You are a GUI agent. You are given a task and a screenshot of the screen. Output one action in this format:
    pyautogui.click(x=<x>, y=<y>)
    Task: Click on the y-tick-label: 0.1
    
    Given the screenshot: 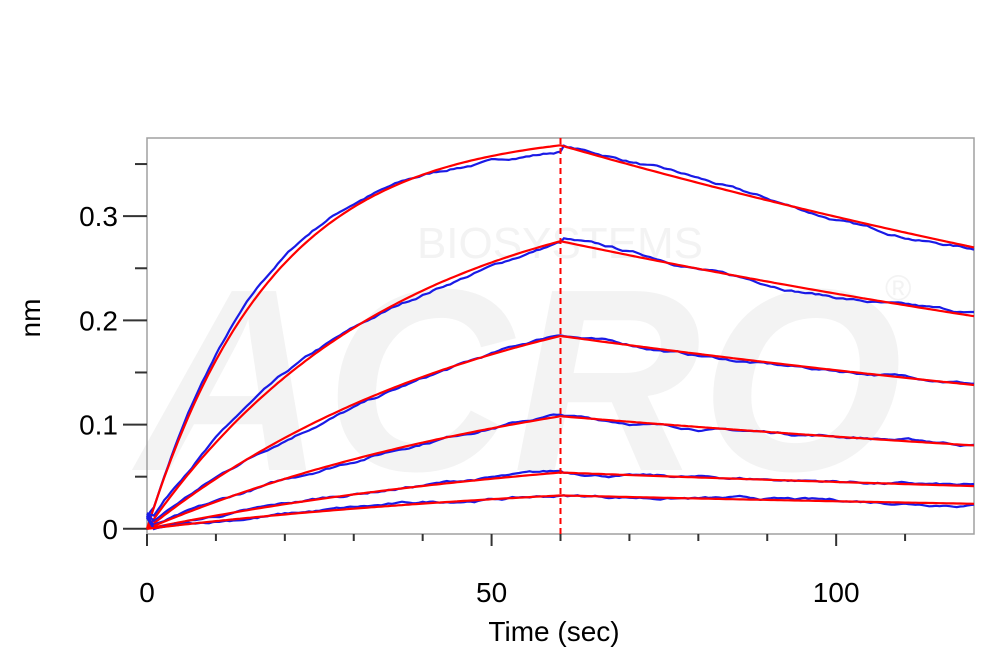 What is the action you would take?
    pyautogui.click(x=98, y=425)
    